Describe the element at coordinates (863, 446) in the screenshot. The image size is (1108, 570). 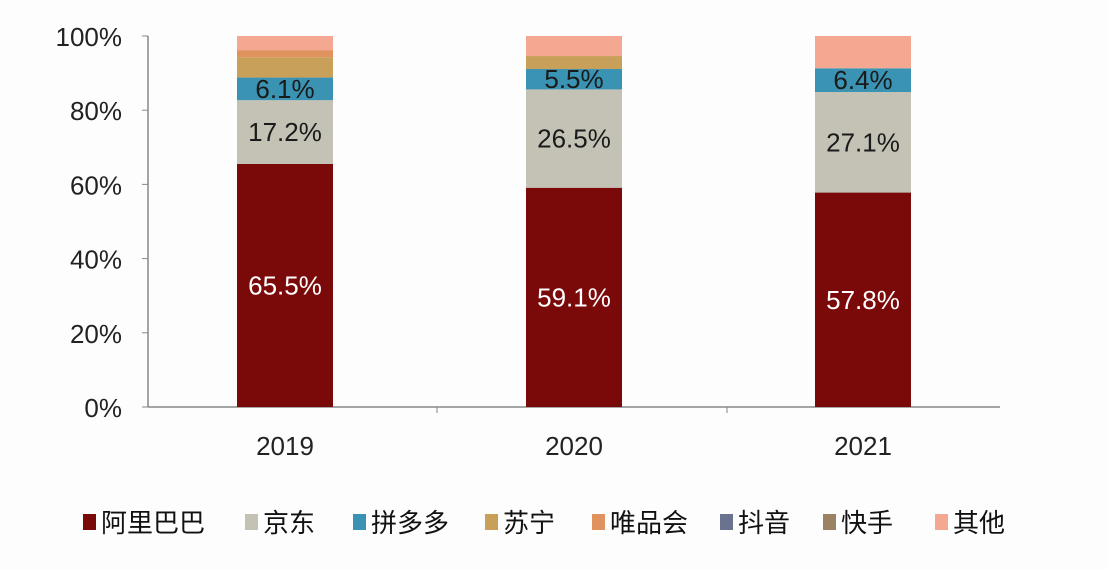
I see `x-tick-label: 2021` at that location.